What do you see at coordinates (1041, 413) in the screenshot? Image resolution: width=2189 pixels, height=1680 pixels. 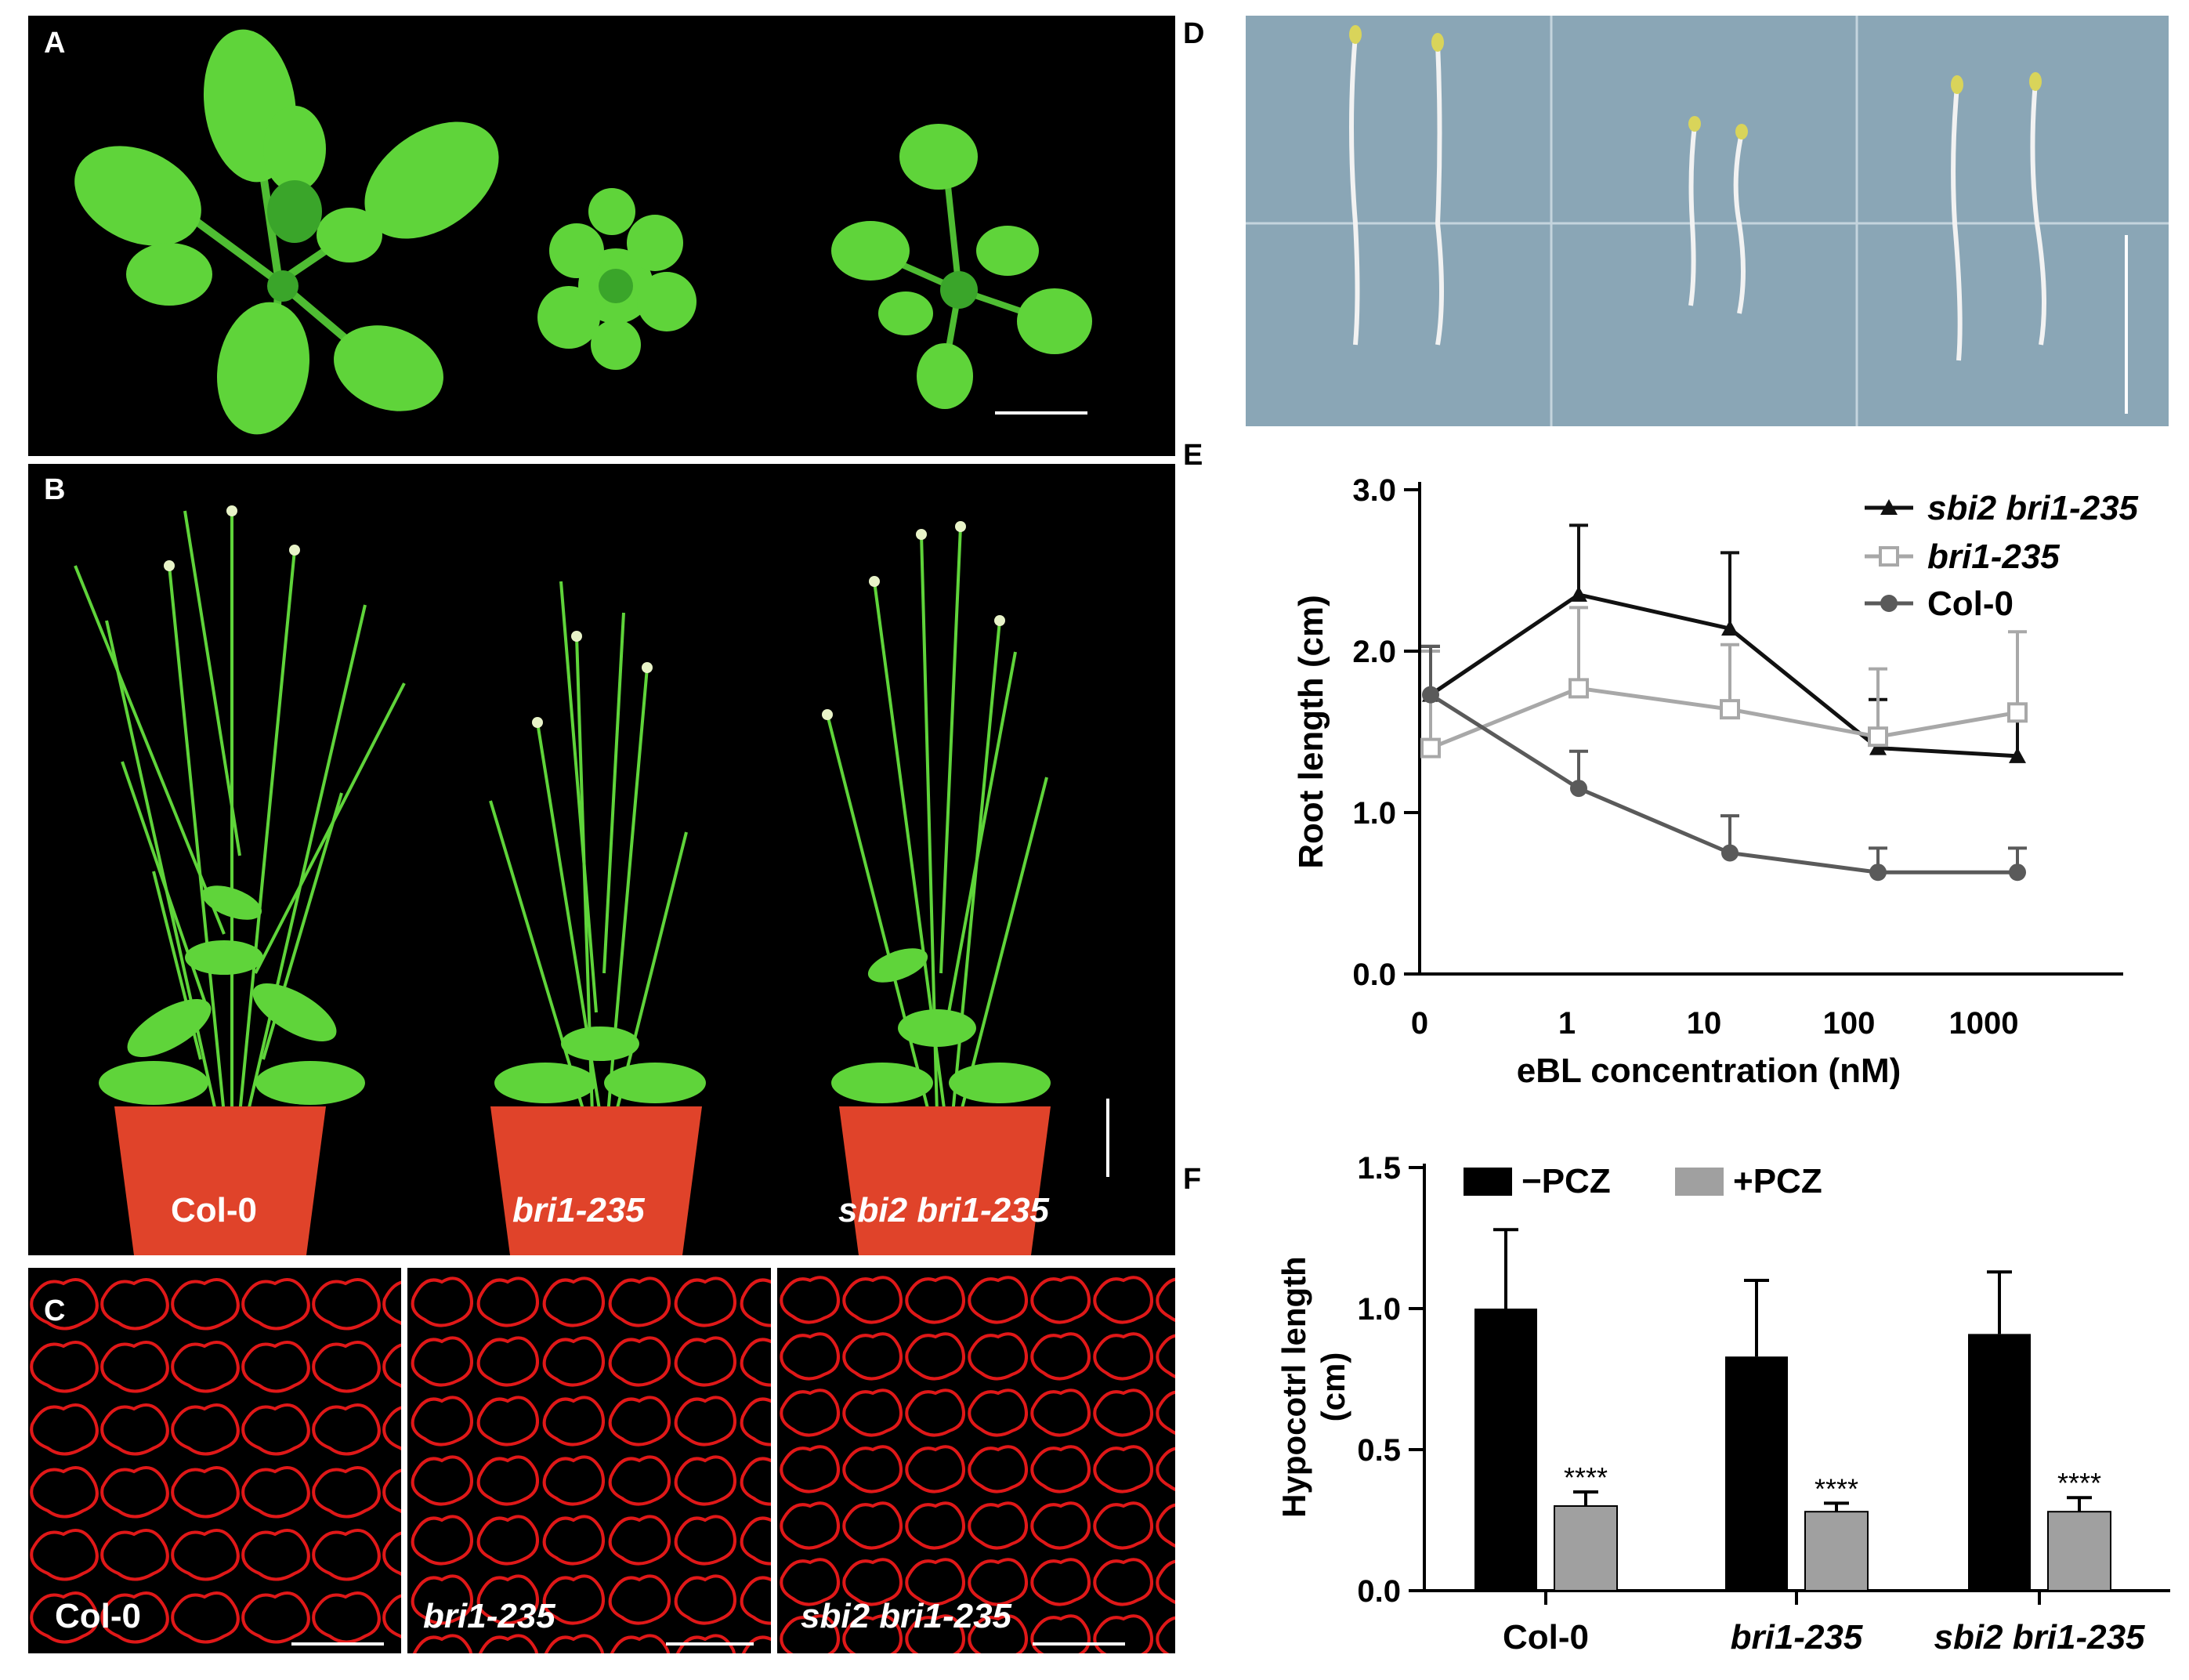 I see `scale-bar-a` at bounding box center [1041, 413].